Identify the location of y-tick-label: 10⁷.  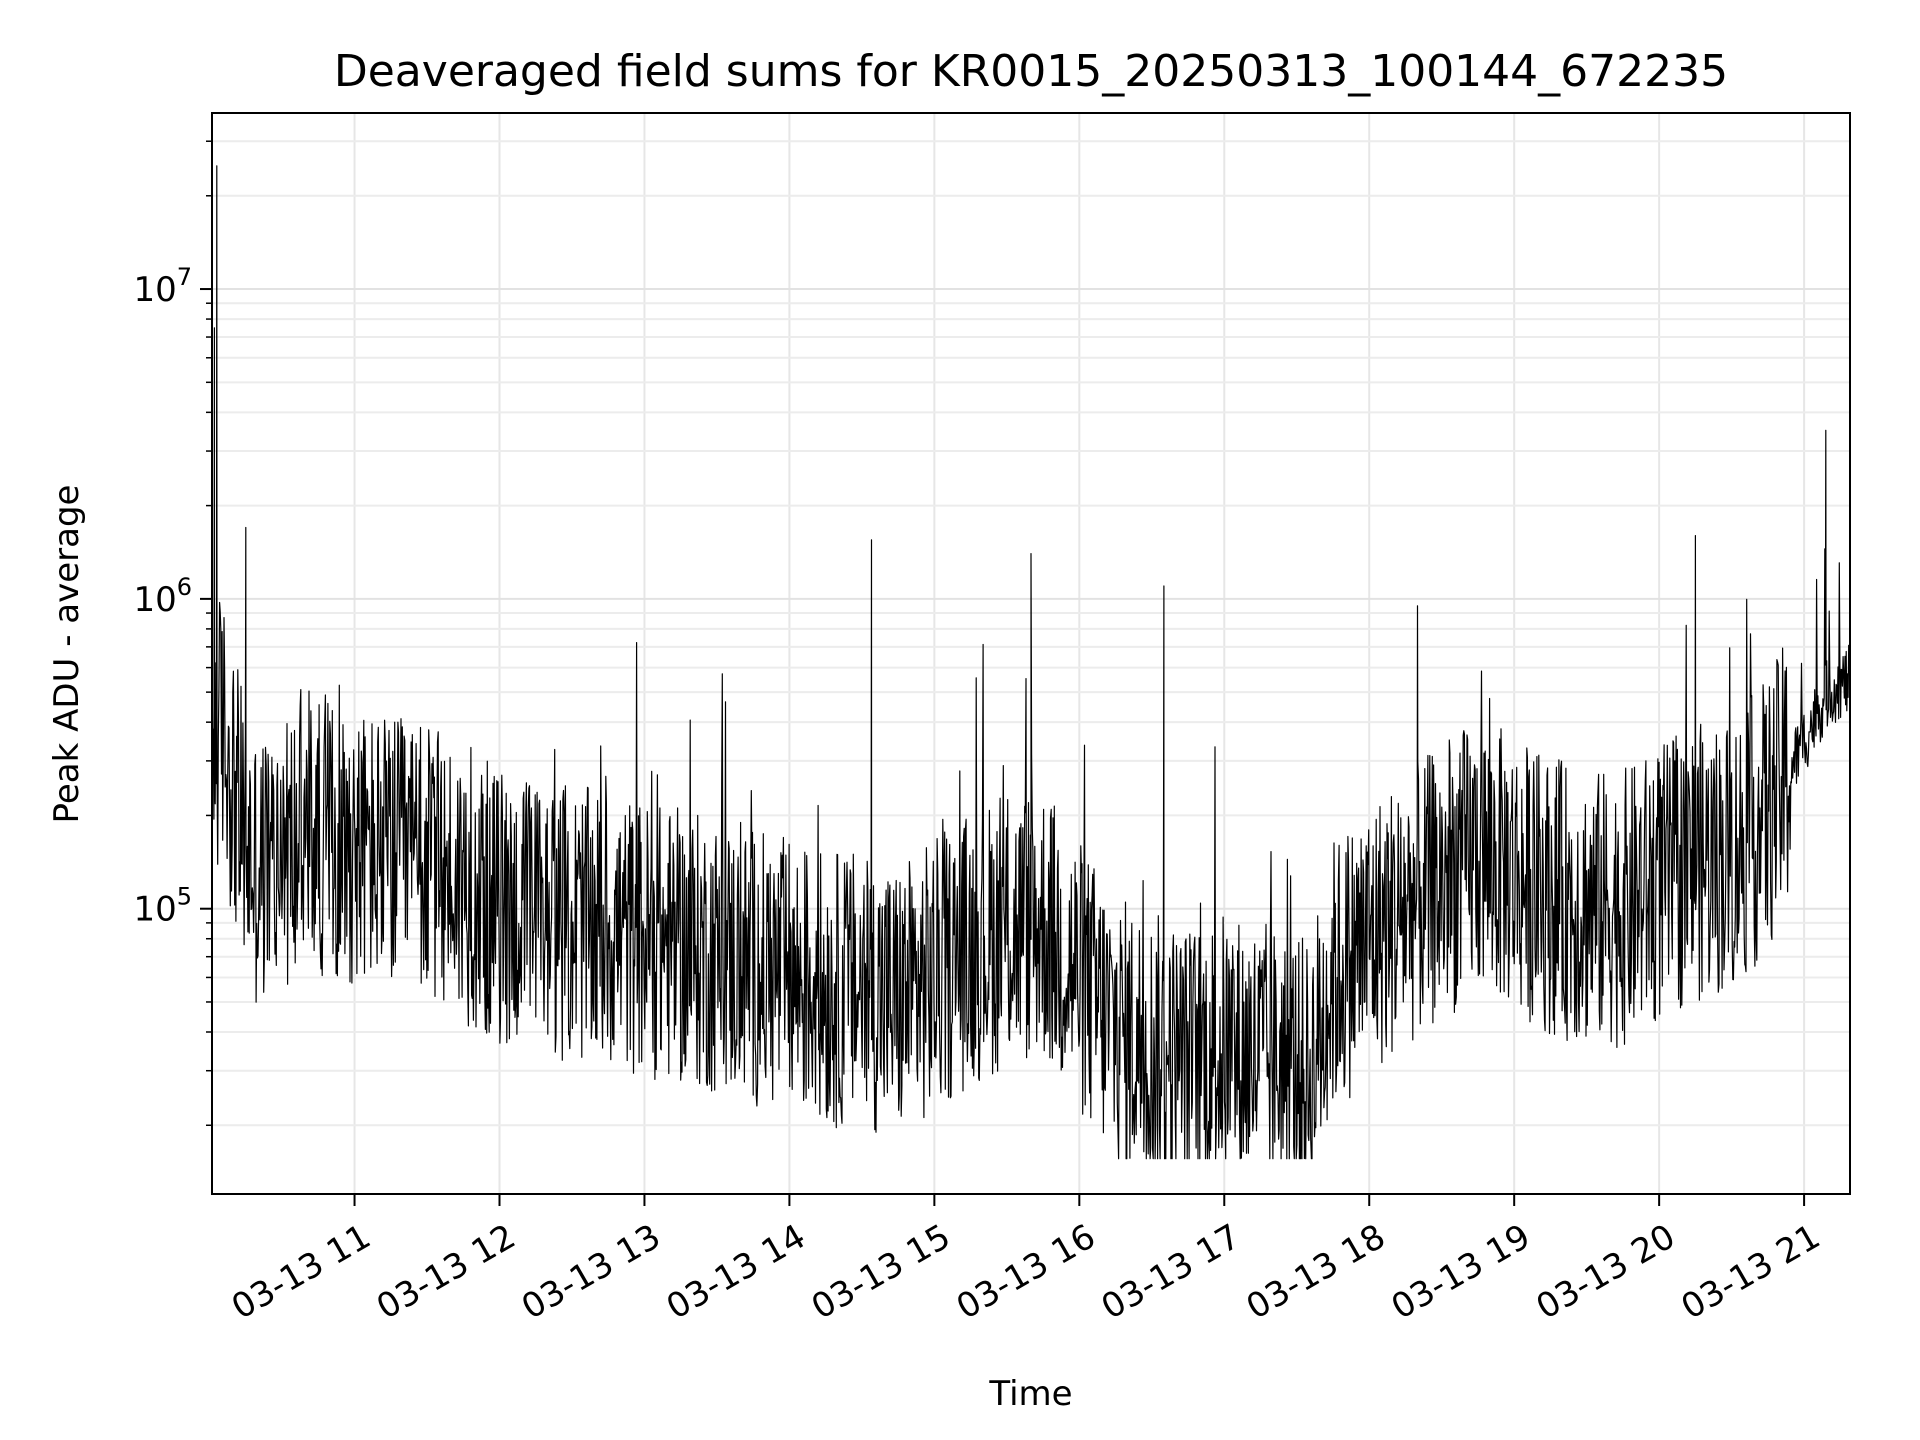
(162, 286).